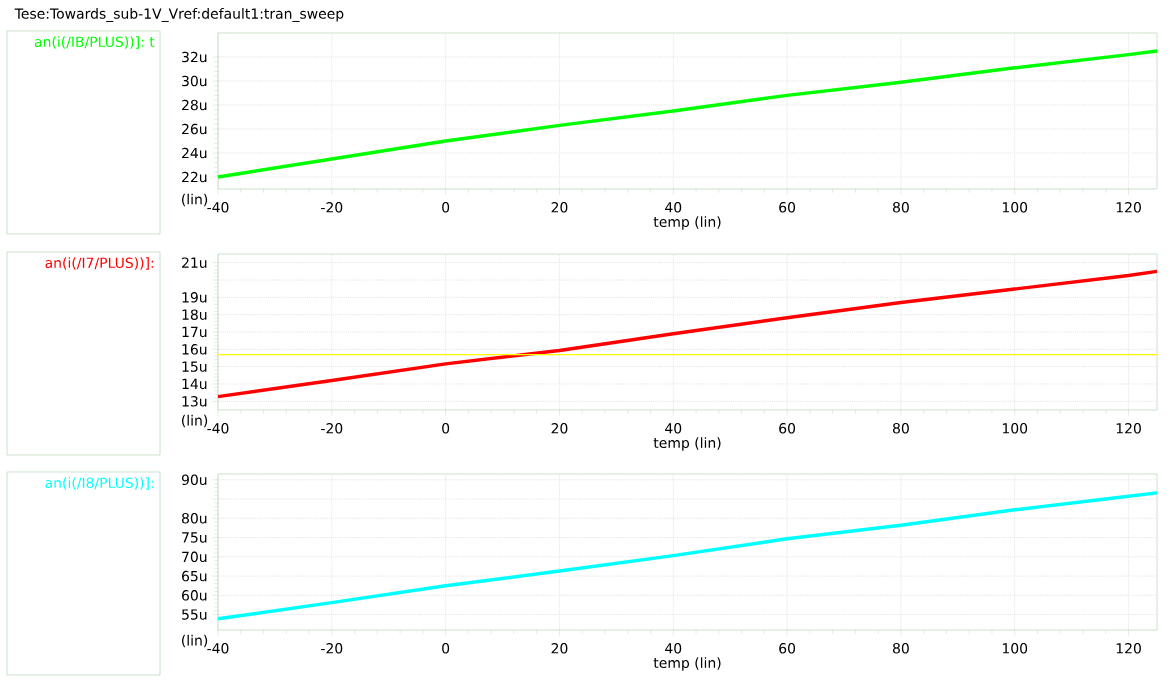 The width and height of the screenshot is (1174, 693). Describe the element at coordinates (194, 105) in the screenshot. I see `y-tick-label: 28u` at that location.